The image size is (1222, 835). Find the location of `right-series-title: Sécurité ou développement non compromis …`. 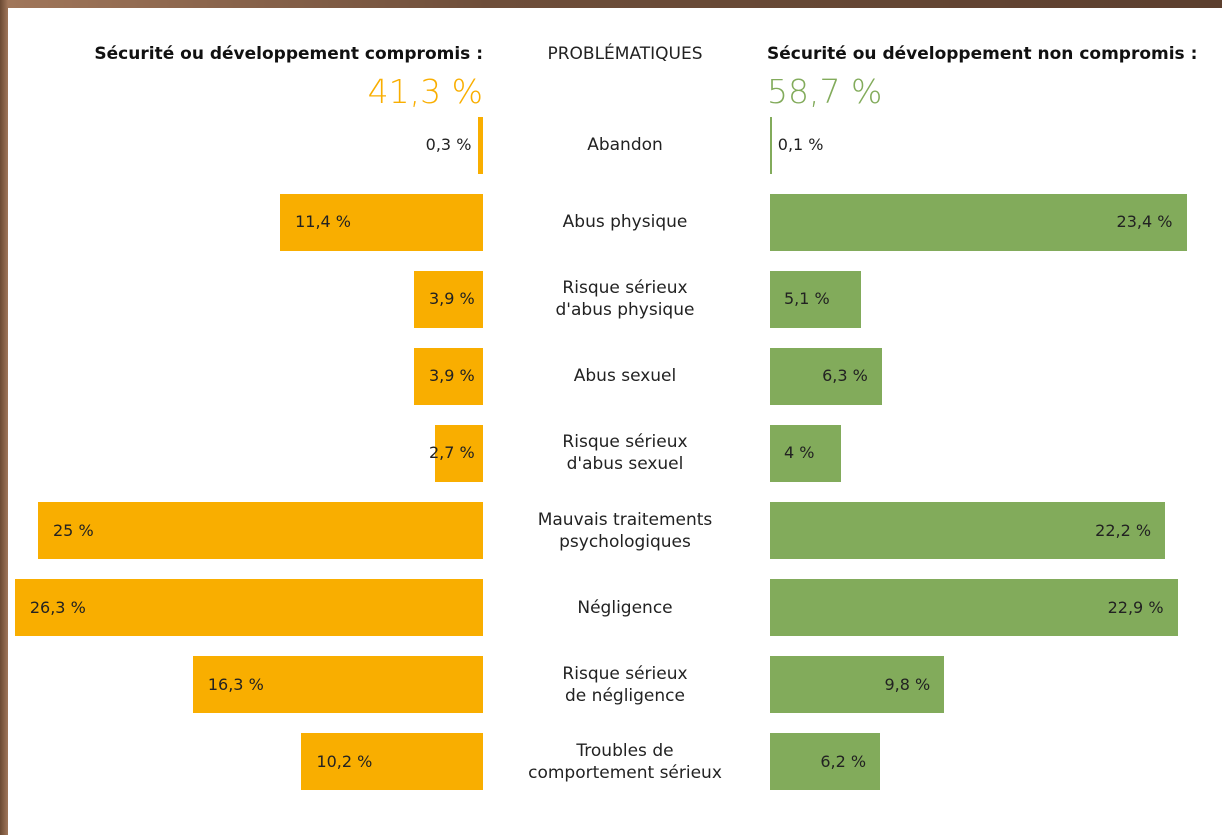

right-series-title: Sécurité ou développement non compromis … is located at coordinates (982, 54).